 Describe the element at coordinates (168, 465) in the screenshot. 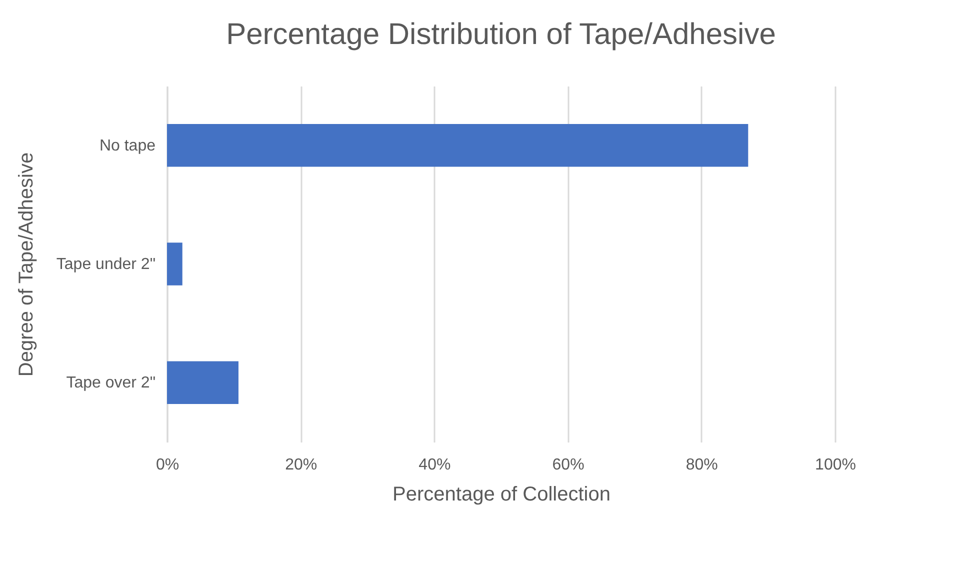

I see `x-tick-label: 0%` at that location.